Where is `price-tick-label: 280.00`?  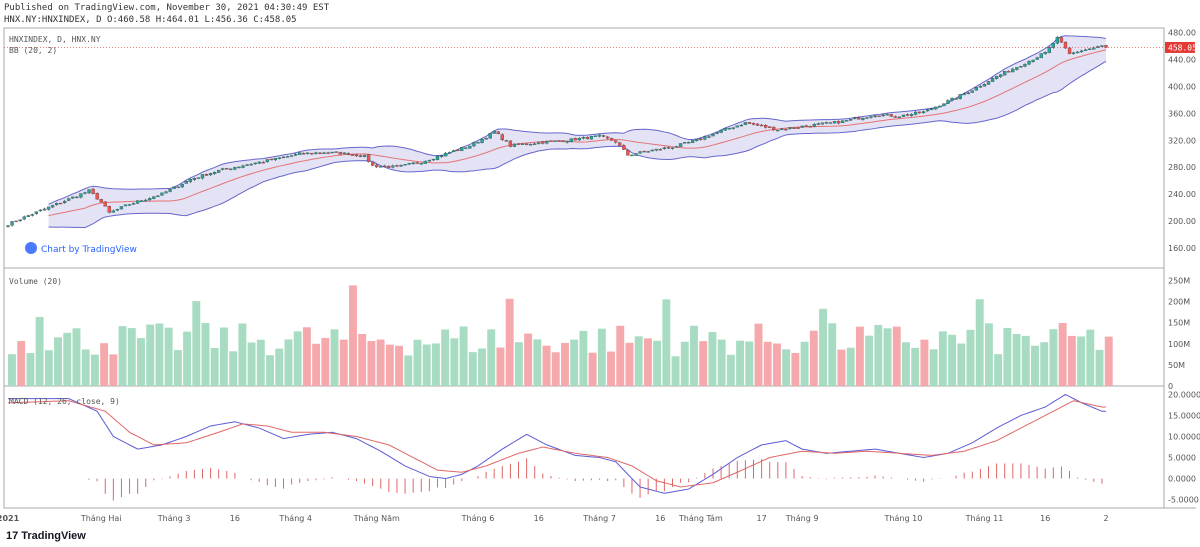 price-tick-label: 280.00 is located at coordinates (1182, 167).